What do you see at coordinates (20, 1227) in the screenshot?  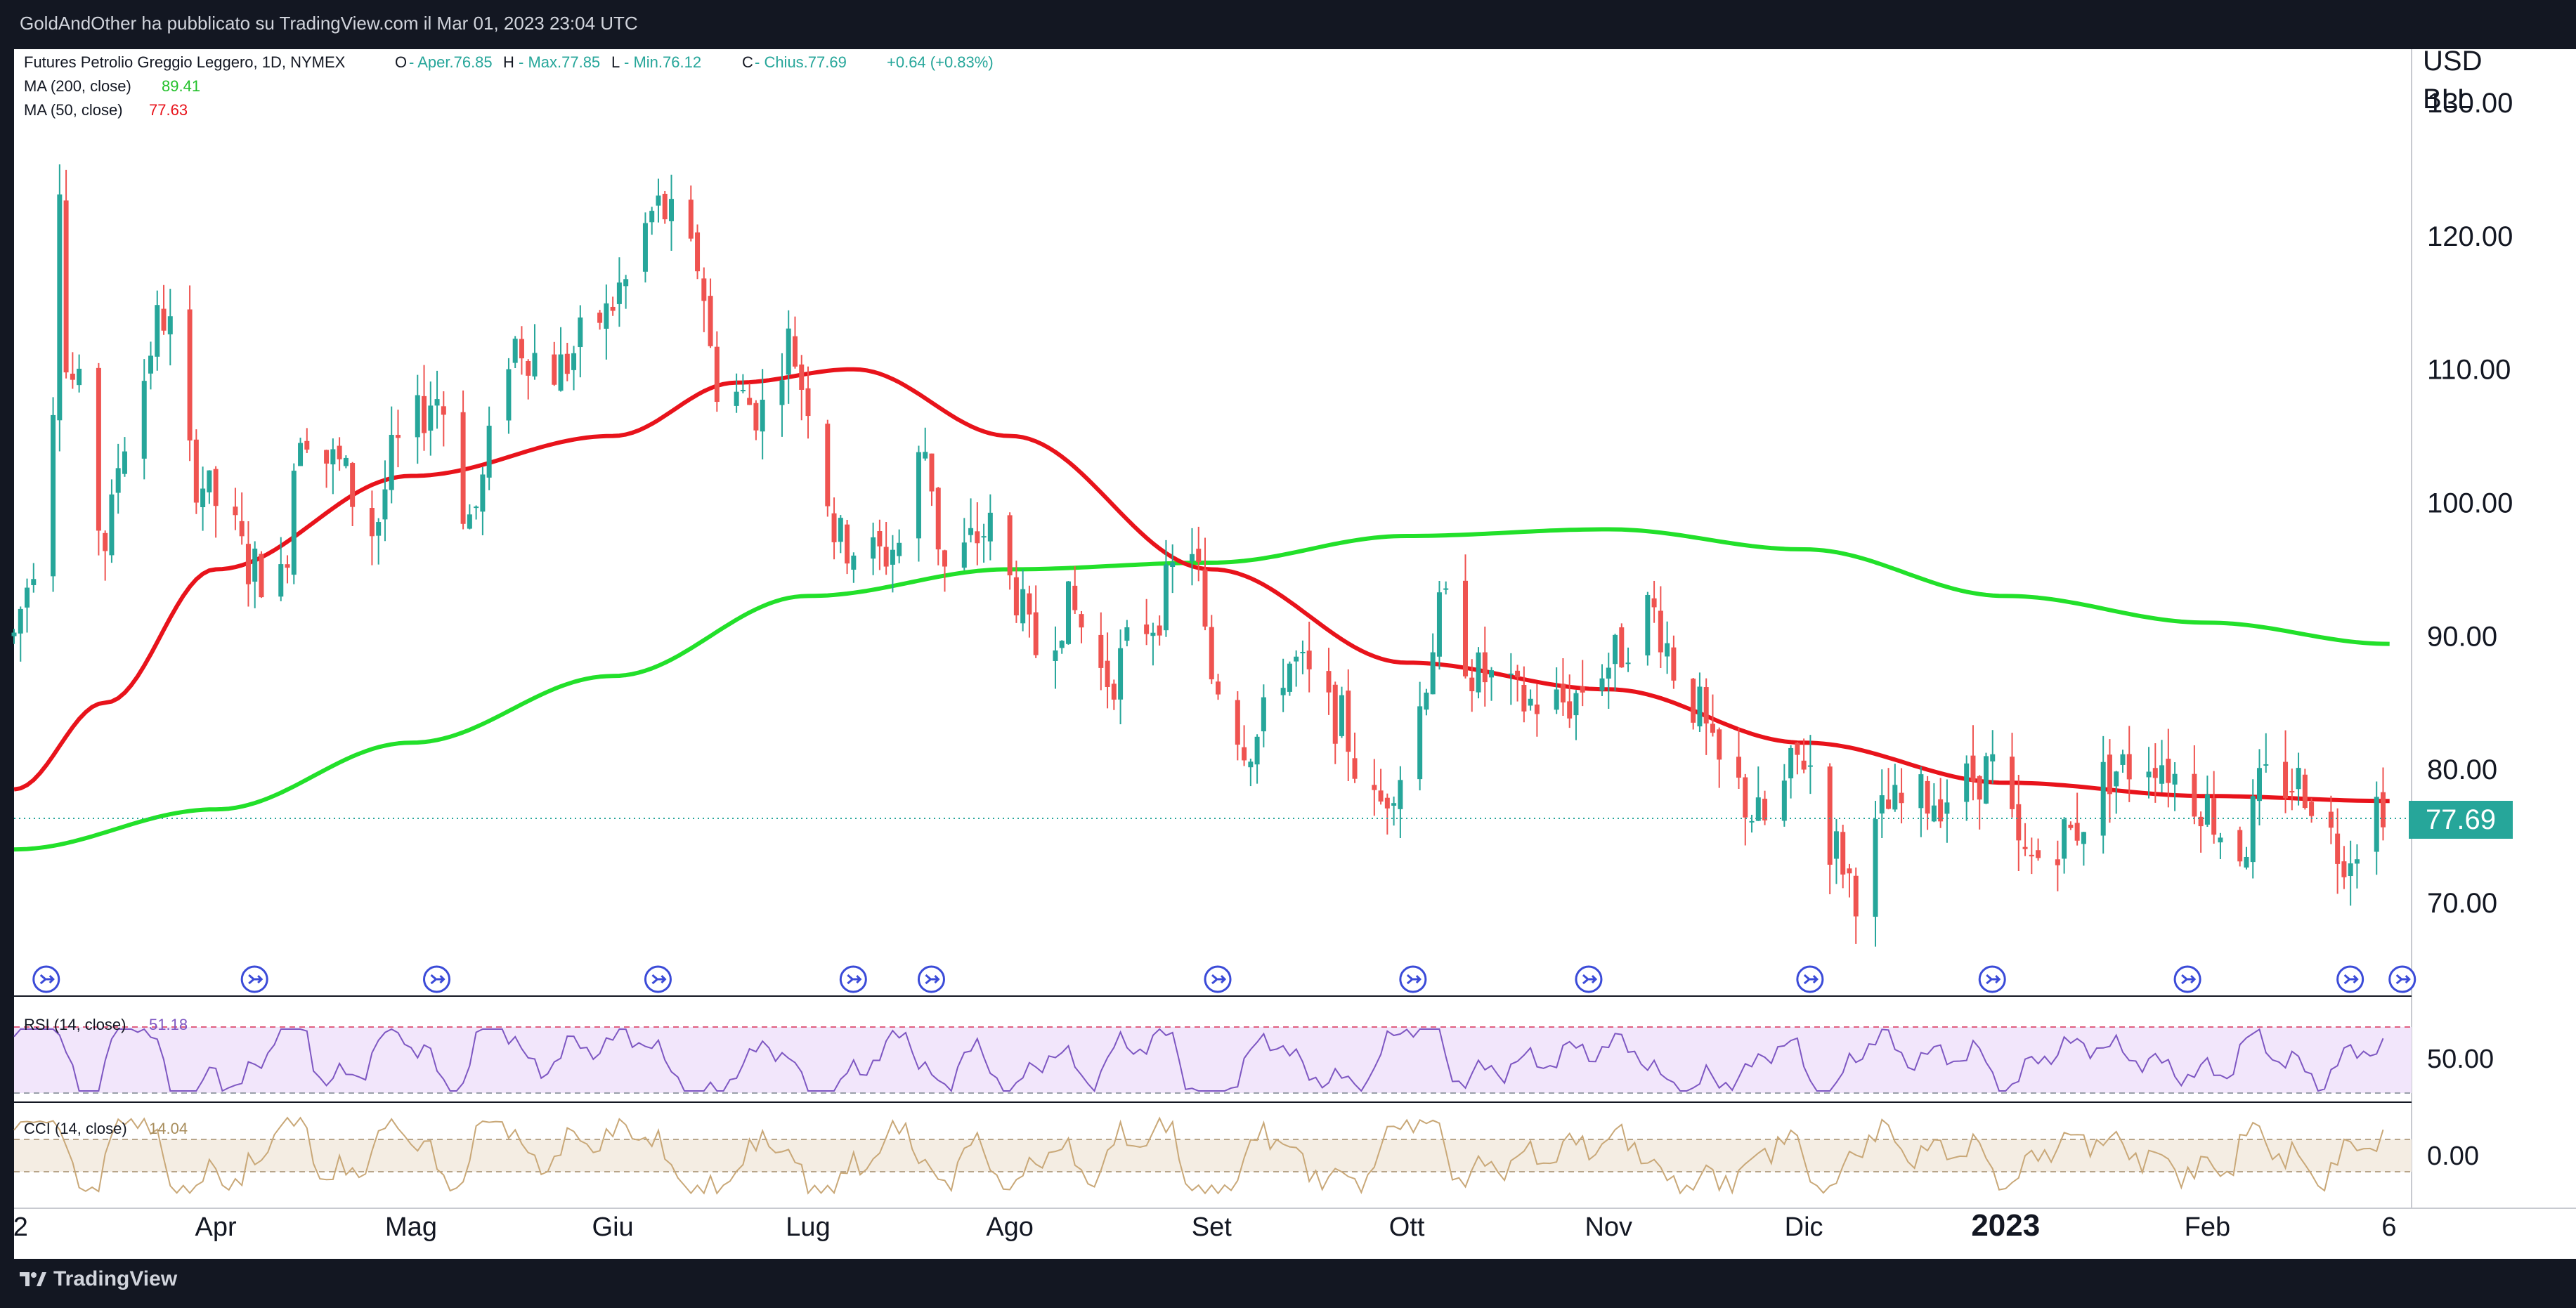 I see `time-tick-label: 2` at bounding box center [20, 1227].